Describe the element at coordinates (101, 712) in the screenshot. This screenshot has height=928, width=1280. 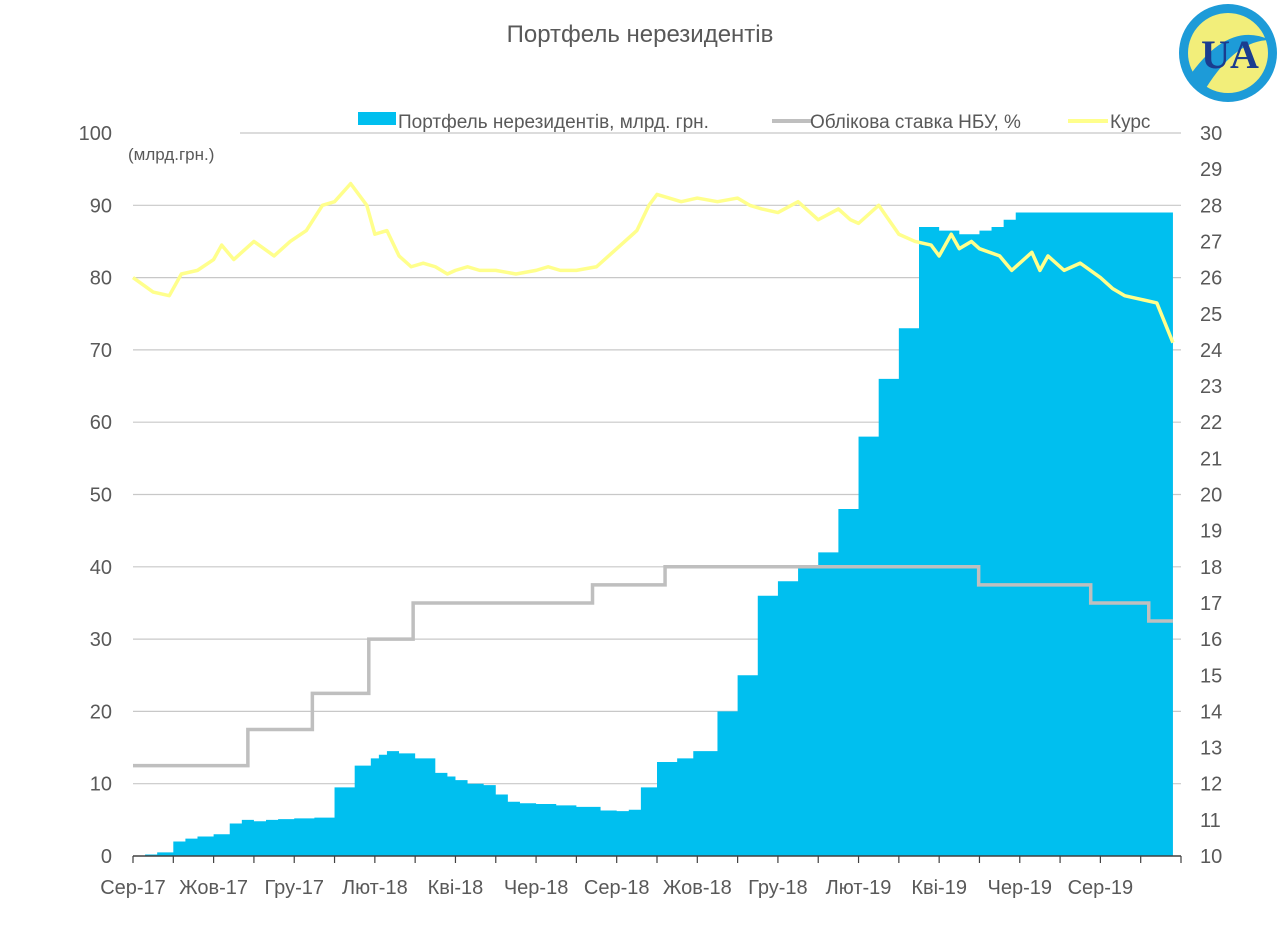
I see `left-tick-label: 20` at that location.